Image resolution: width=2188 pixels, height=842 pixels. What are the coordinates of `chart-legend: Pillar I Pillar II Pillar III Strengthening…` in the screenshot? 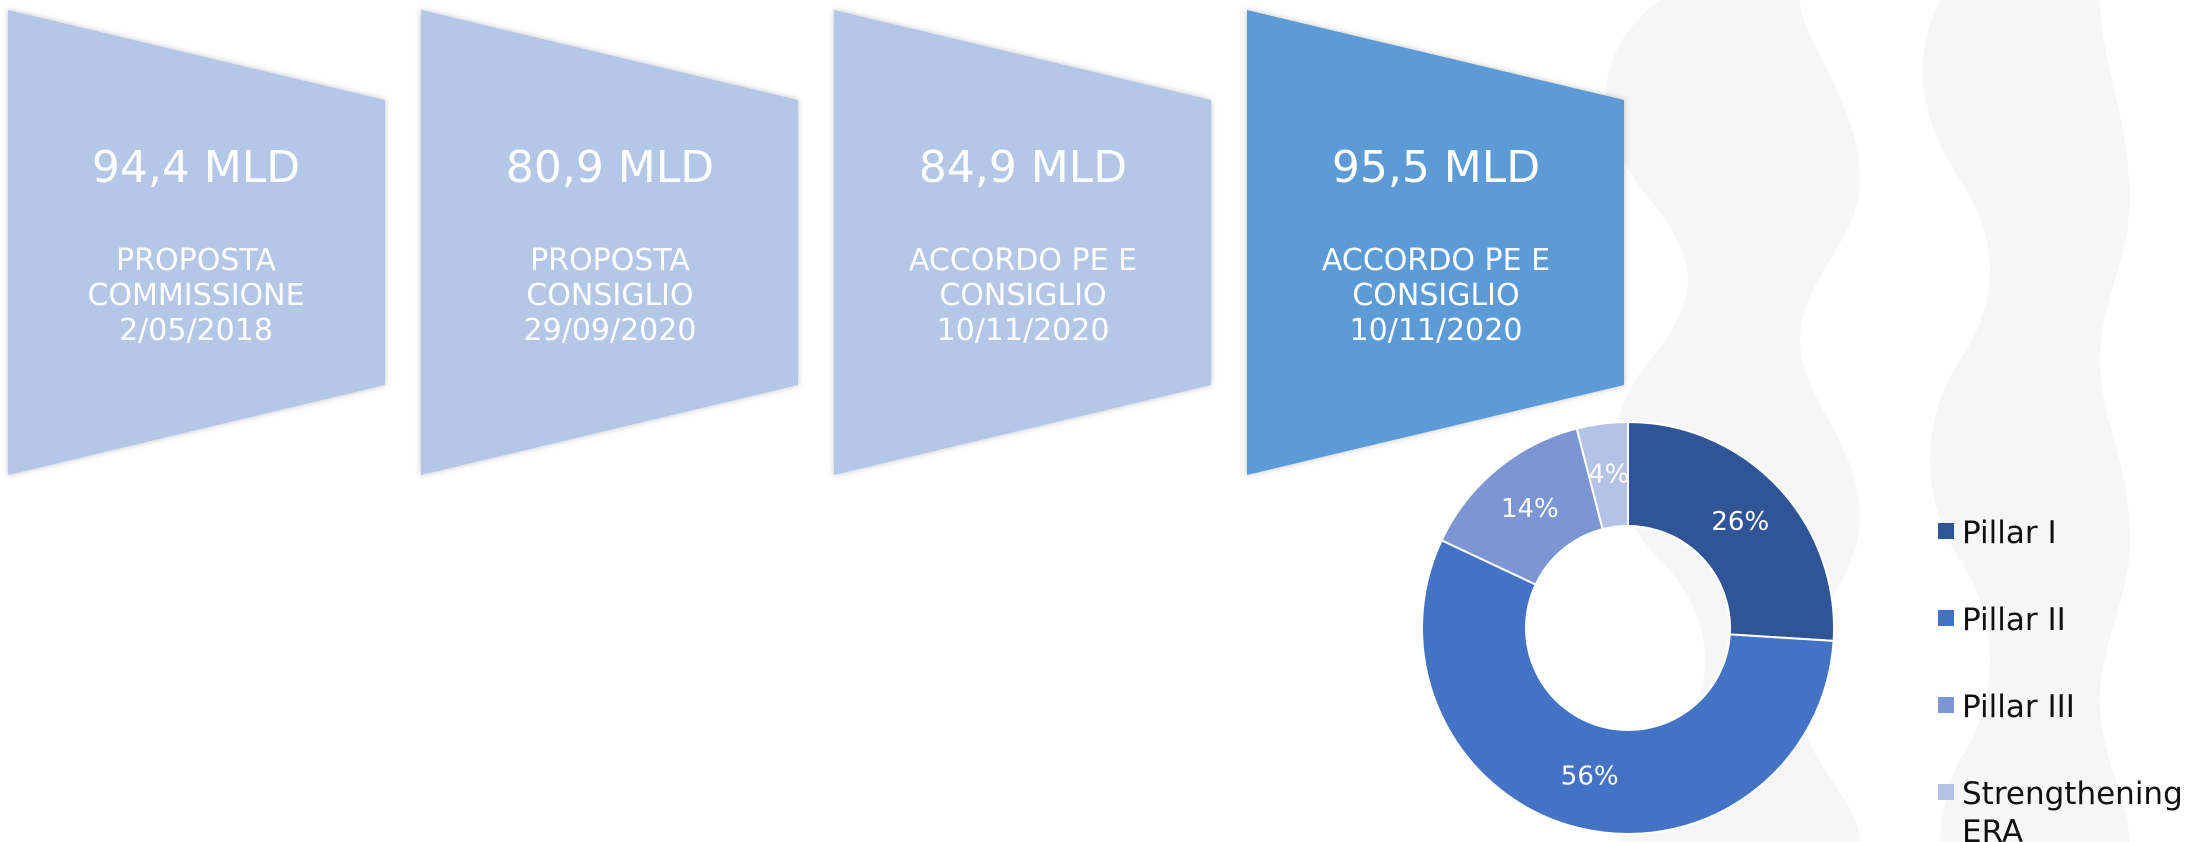 It's located at (2060, 678).